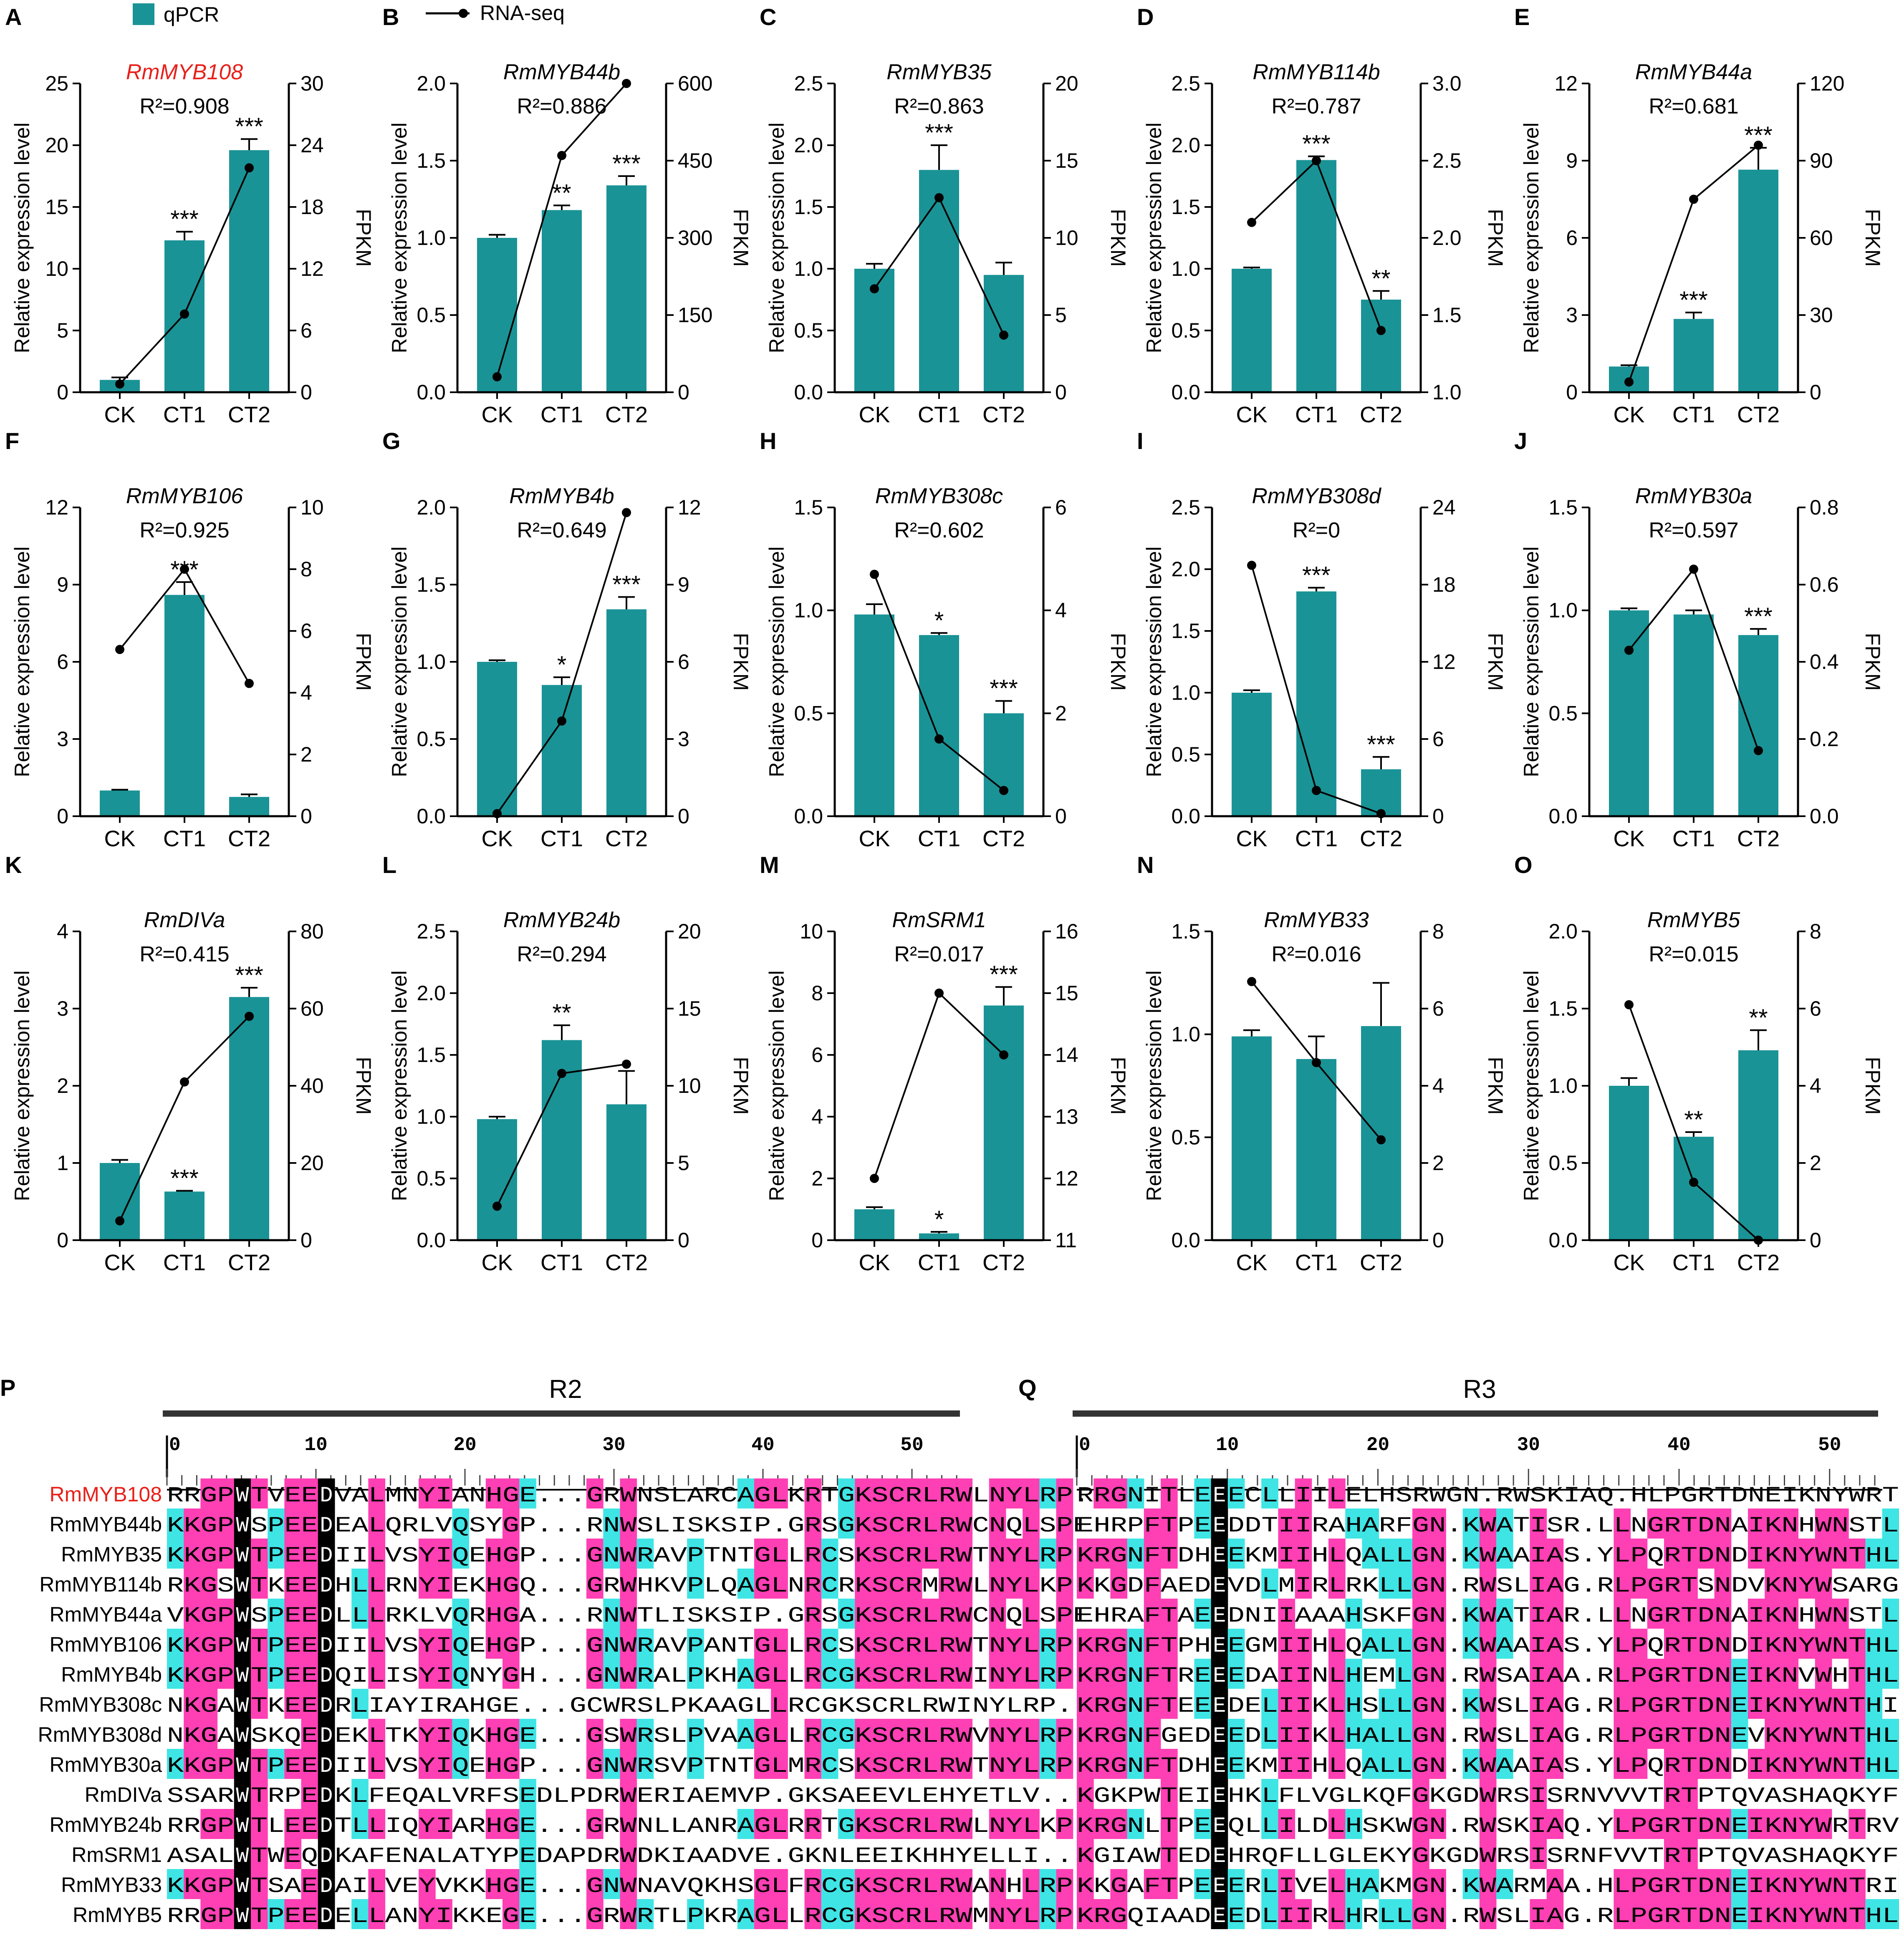 The width and height of the screenshot is (1899, 1960). Describe the element at coordinates (1145, 17) in the screenshot. I see `panel-letter: D` at that location.